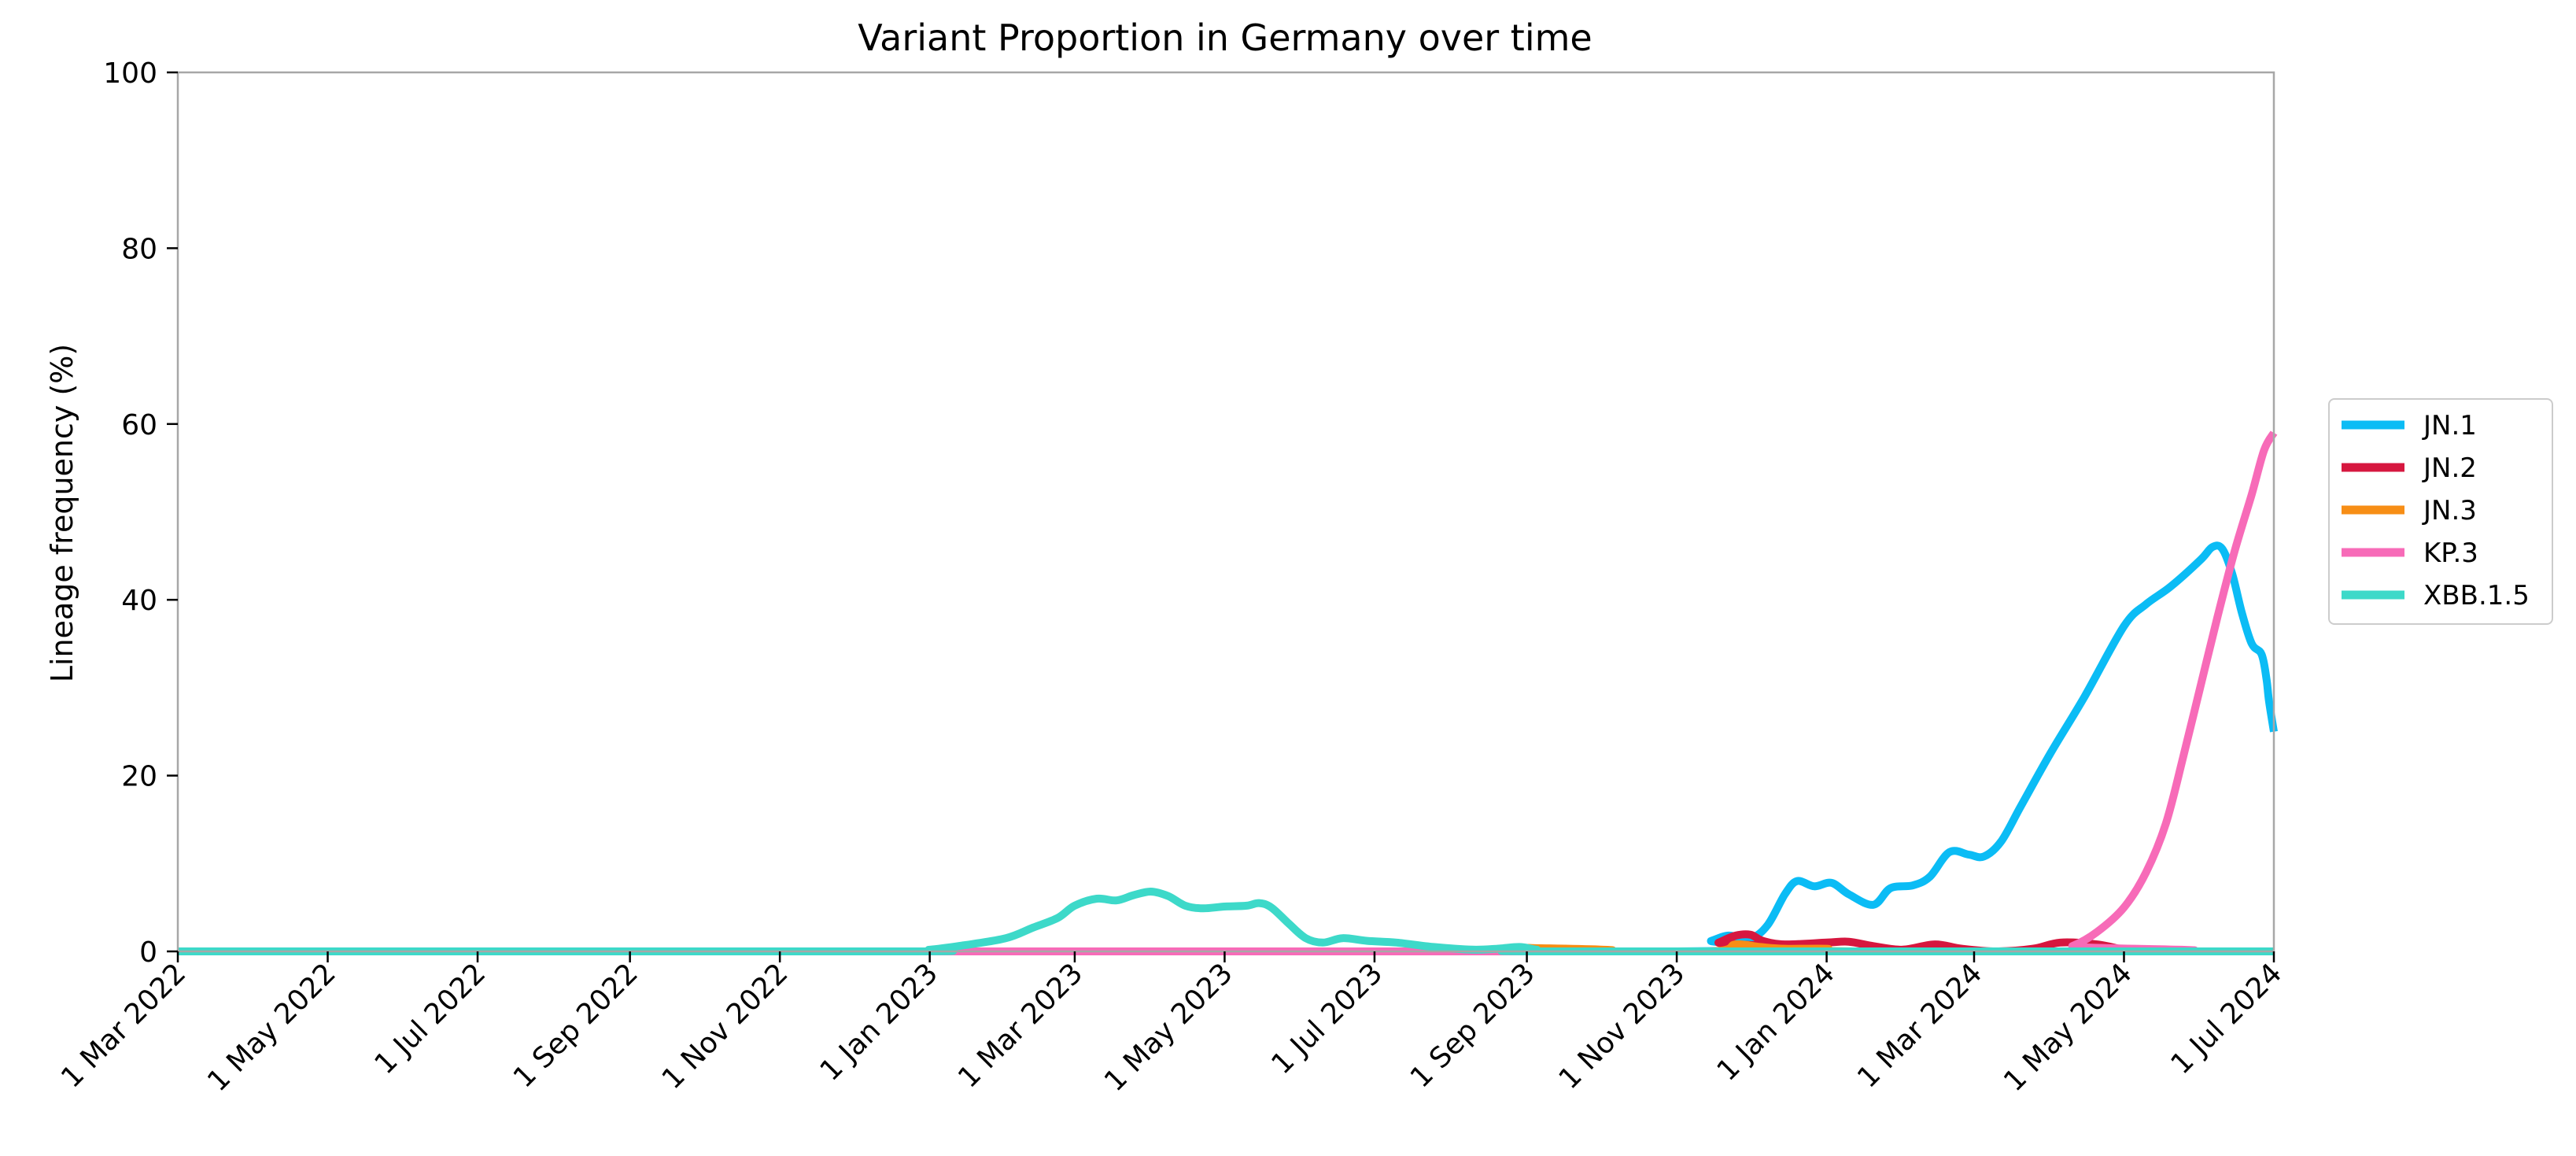 The height and width of the screenshot is (1156, 2576). What do you see at coordinates (2450, 553) in the screenshot?
I see `legend-label-kp-3: KP.3` at bounding box center [2450, 553].